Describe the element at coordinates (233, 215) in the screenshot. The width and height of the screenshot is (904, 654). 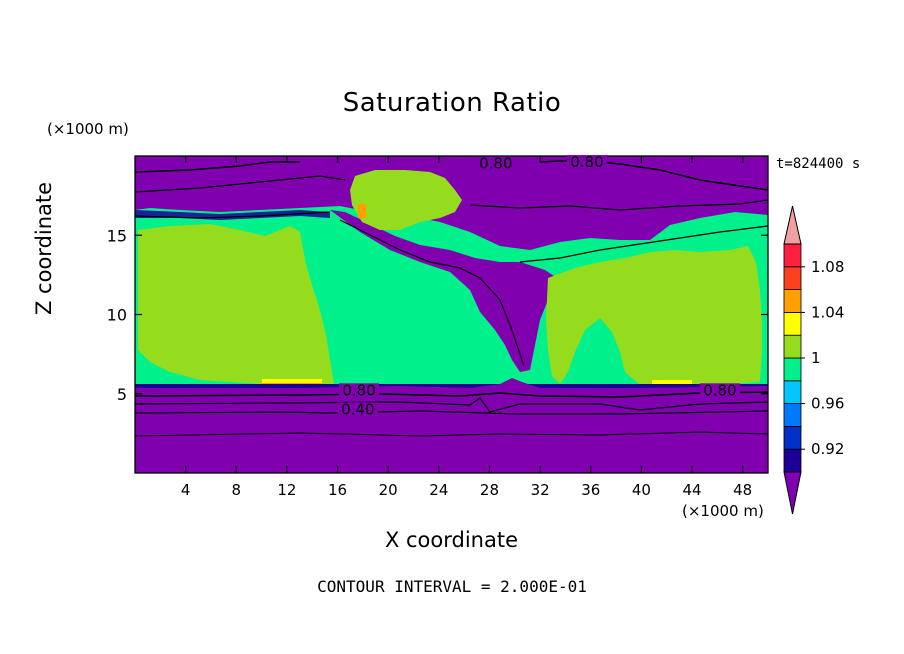
I see `contour-upper-cloud-base` at that location.